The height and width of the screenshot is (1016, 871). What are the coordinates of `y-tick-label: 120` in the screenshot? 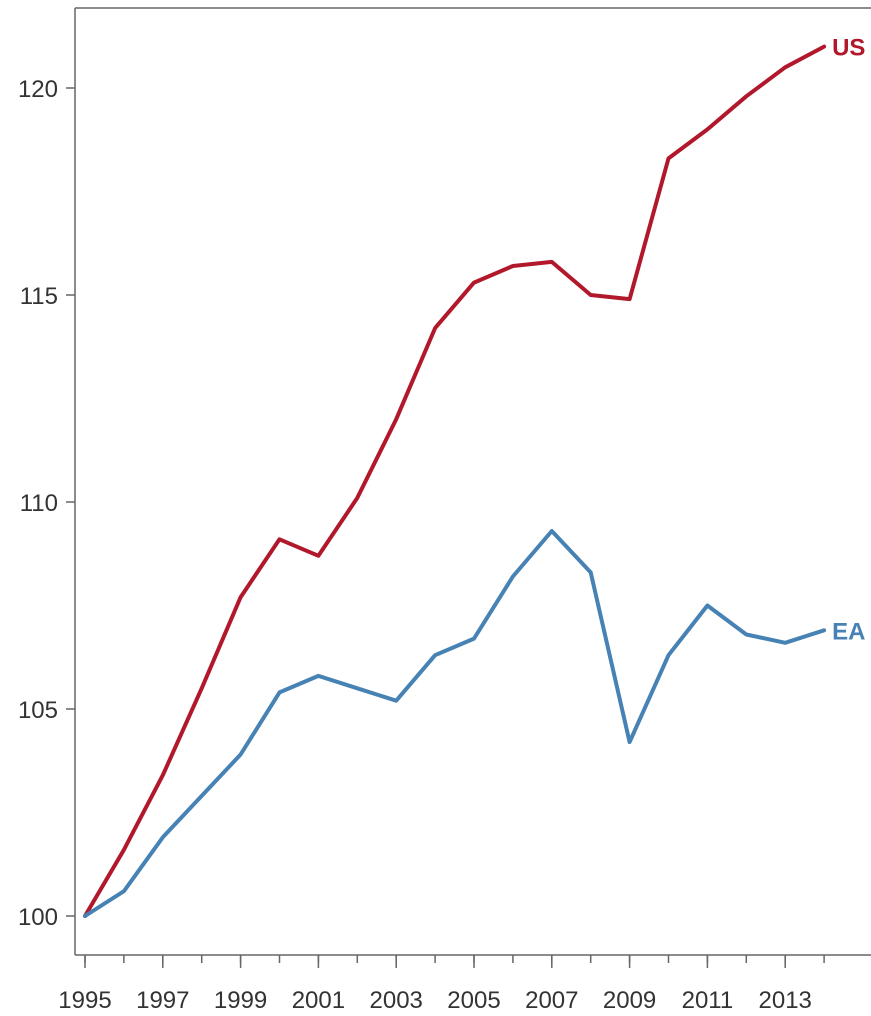 It's located at (38, 89).